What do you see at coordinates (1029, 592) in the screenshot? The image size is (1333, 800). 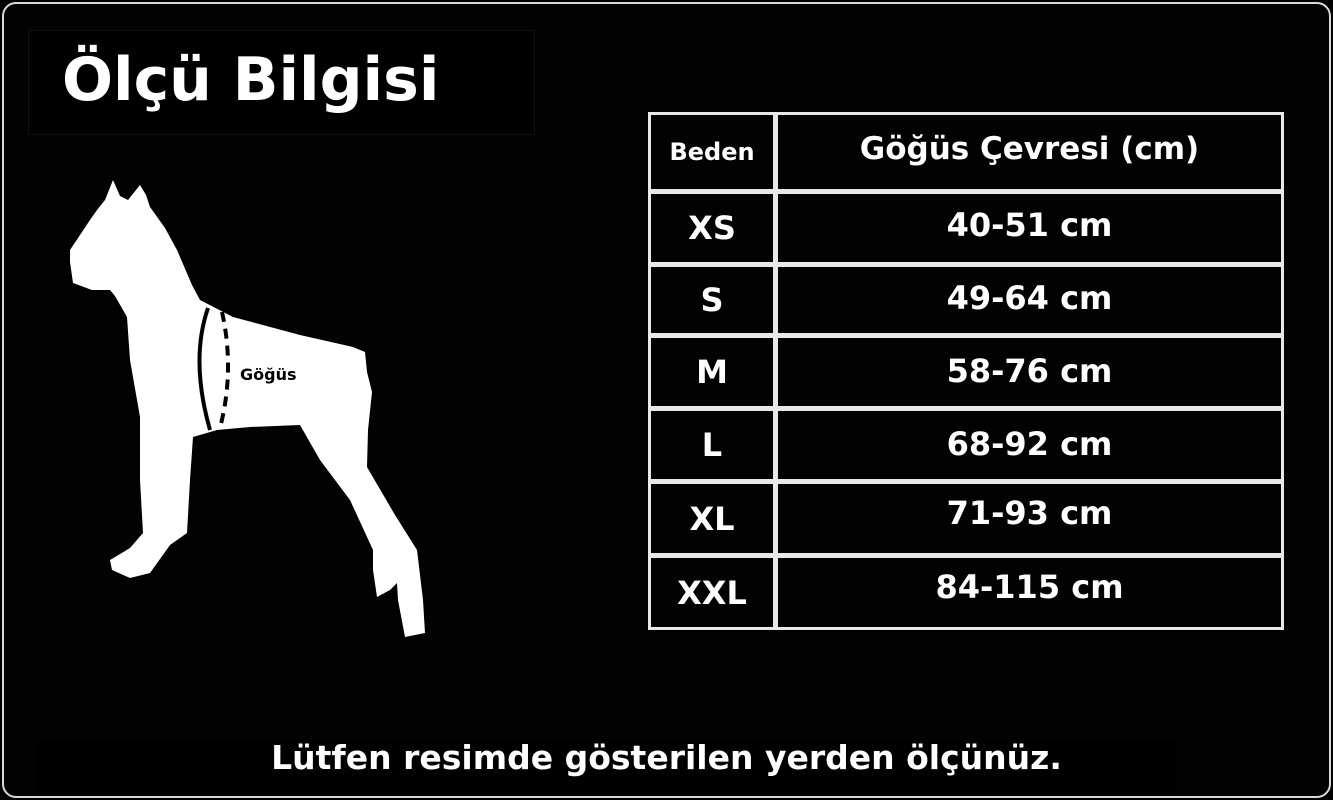 I see `chest-cell: 84-115 cm` at bounding box center [1029, 592].